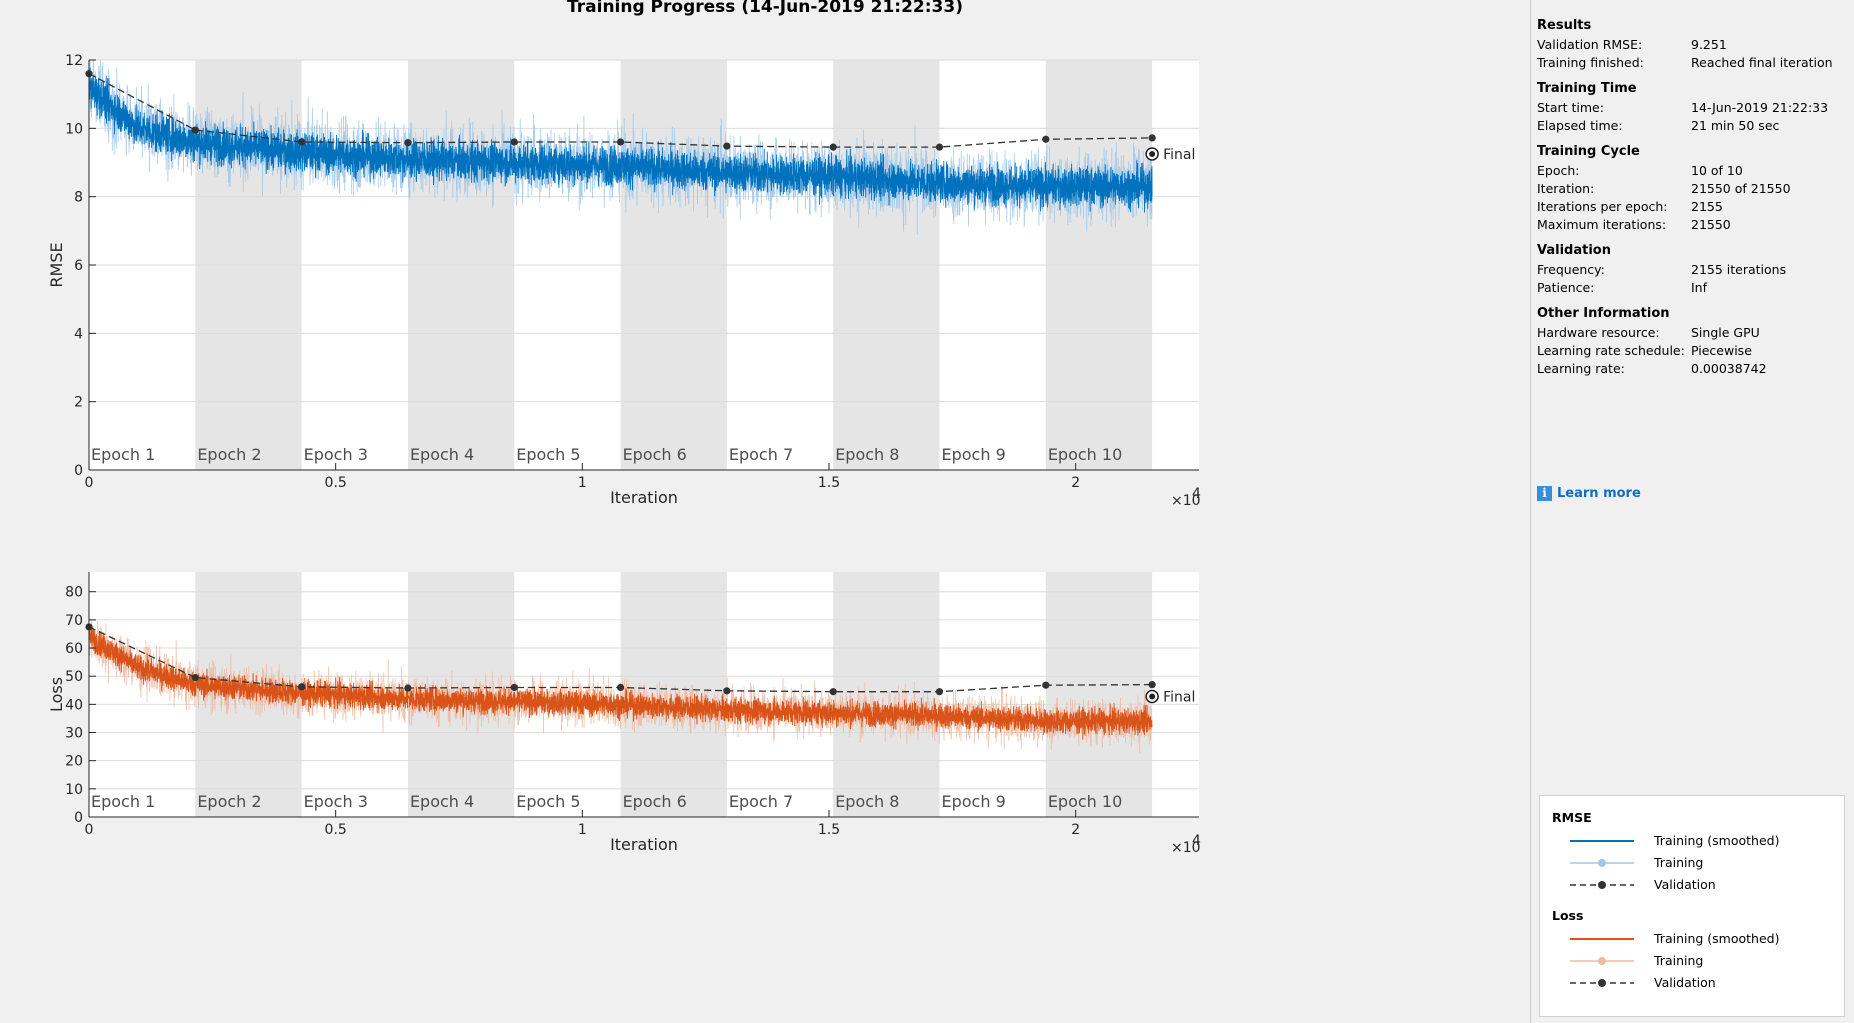 This screenshot has height=1023, width=1854. Describe the element at coordinates (1599, 493) in the screenshot. I see `learn-more-label: Learn more` at that location.